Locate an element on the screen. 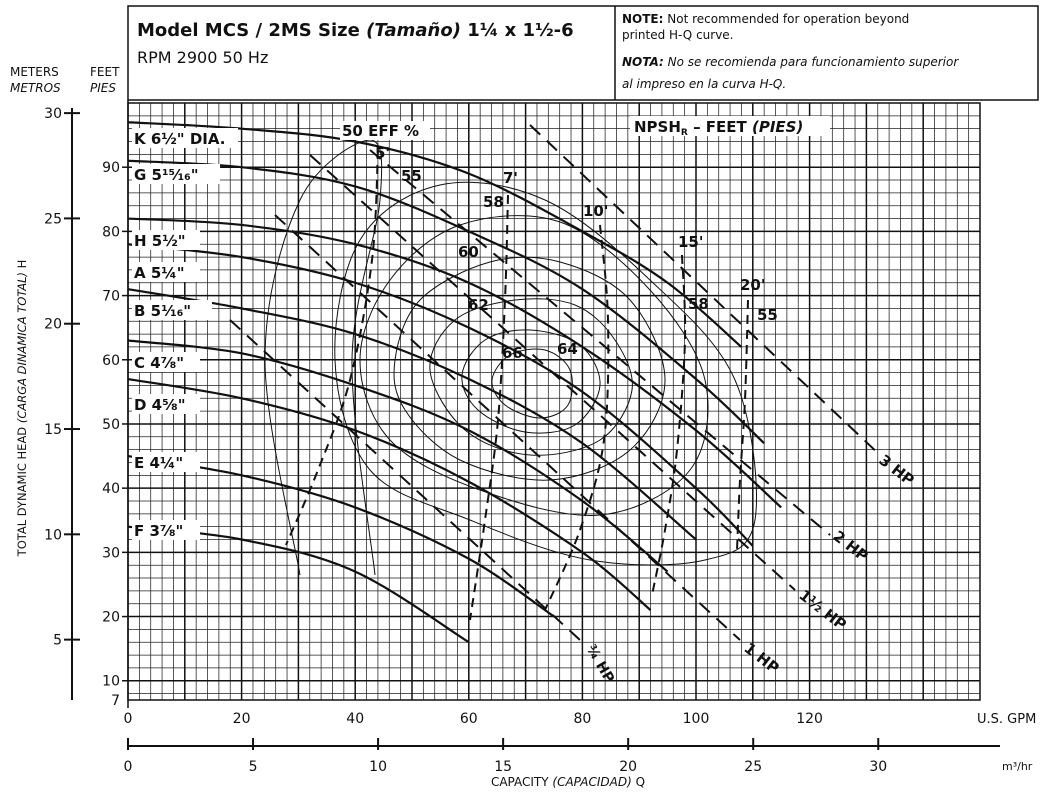 The width and height of the screenshot is (1040, 793). npsh-title-rest: – FEET is located at coordinates (720, 127).